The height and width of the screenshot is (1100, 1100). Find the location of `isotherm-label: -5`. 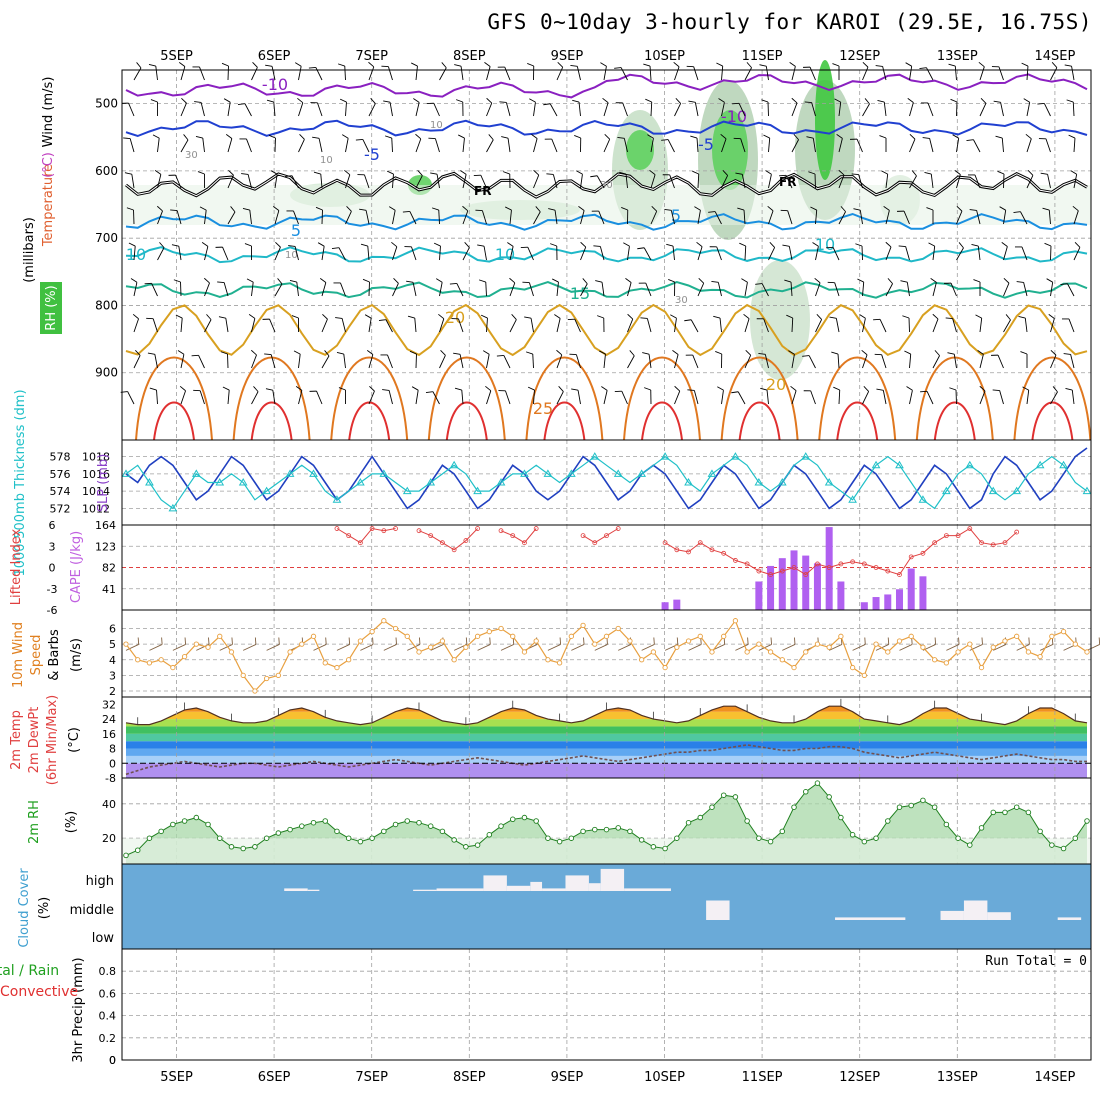

isotherm-label: -5 is located at coordinates (706, 144).